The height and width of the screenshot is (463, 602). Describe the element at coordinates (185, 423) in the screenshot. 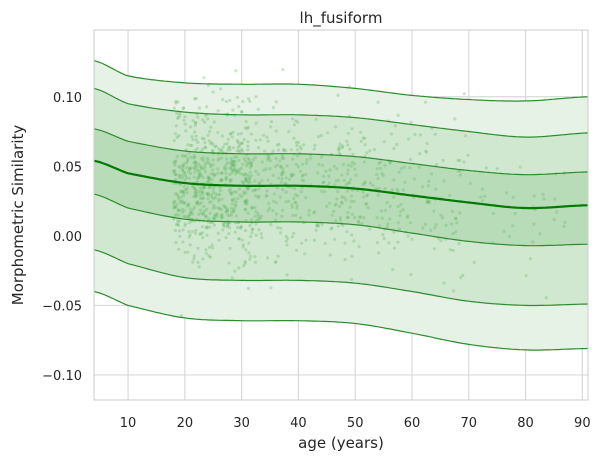

I see `x-tick-label: 20` at that location.